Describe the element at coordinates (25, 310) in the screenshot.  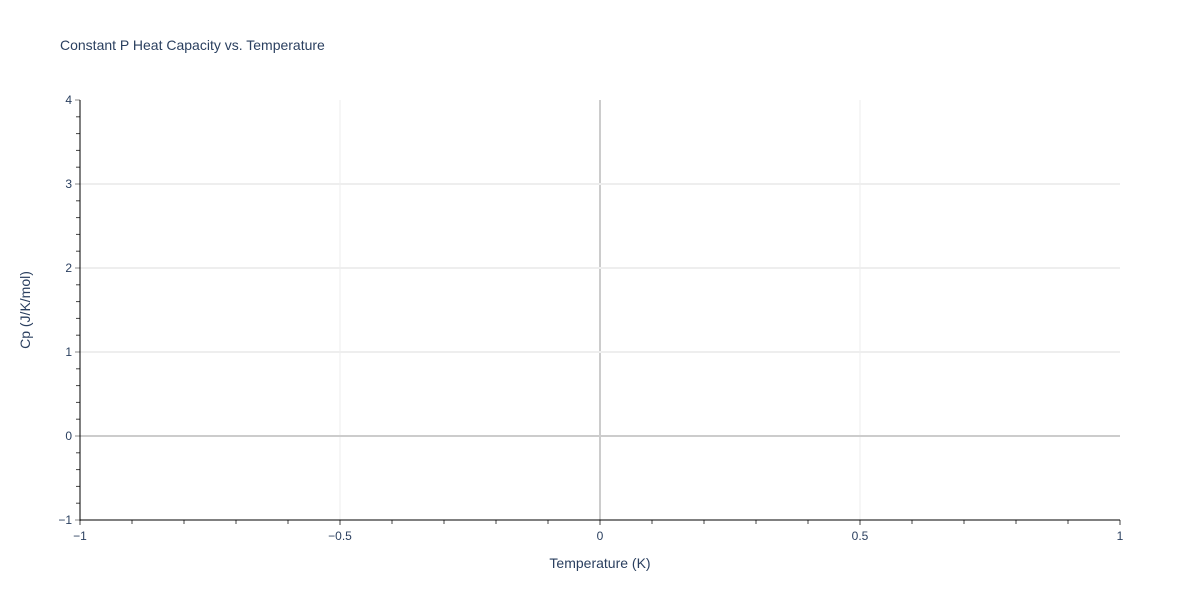
I see `y-axis-label: Cp (J/K/mol)` at that location.